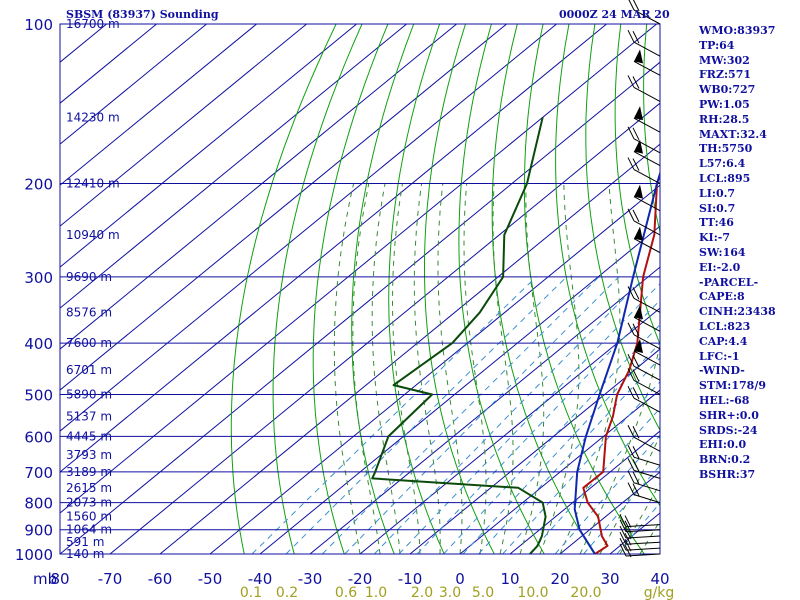 This screenshot has width=800, height=600. I want to click on pressure-tick-label: 800, so click(38, 504).